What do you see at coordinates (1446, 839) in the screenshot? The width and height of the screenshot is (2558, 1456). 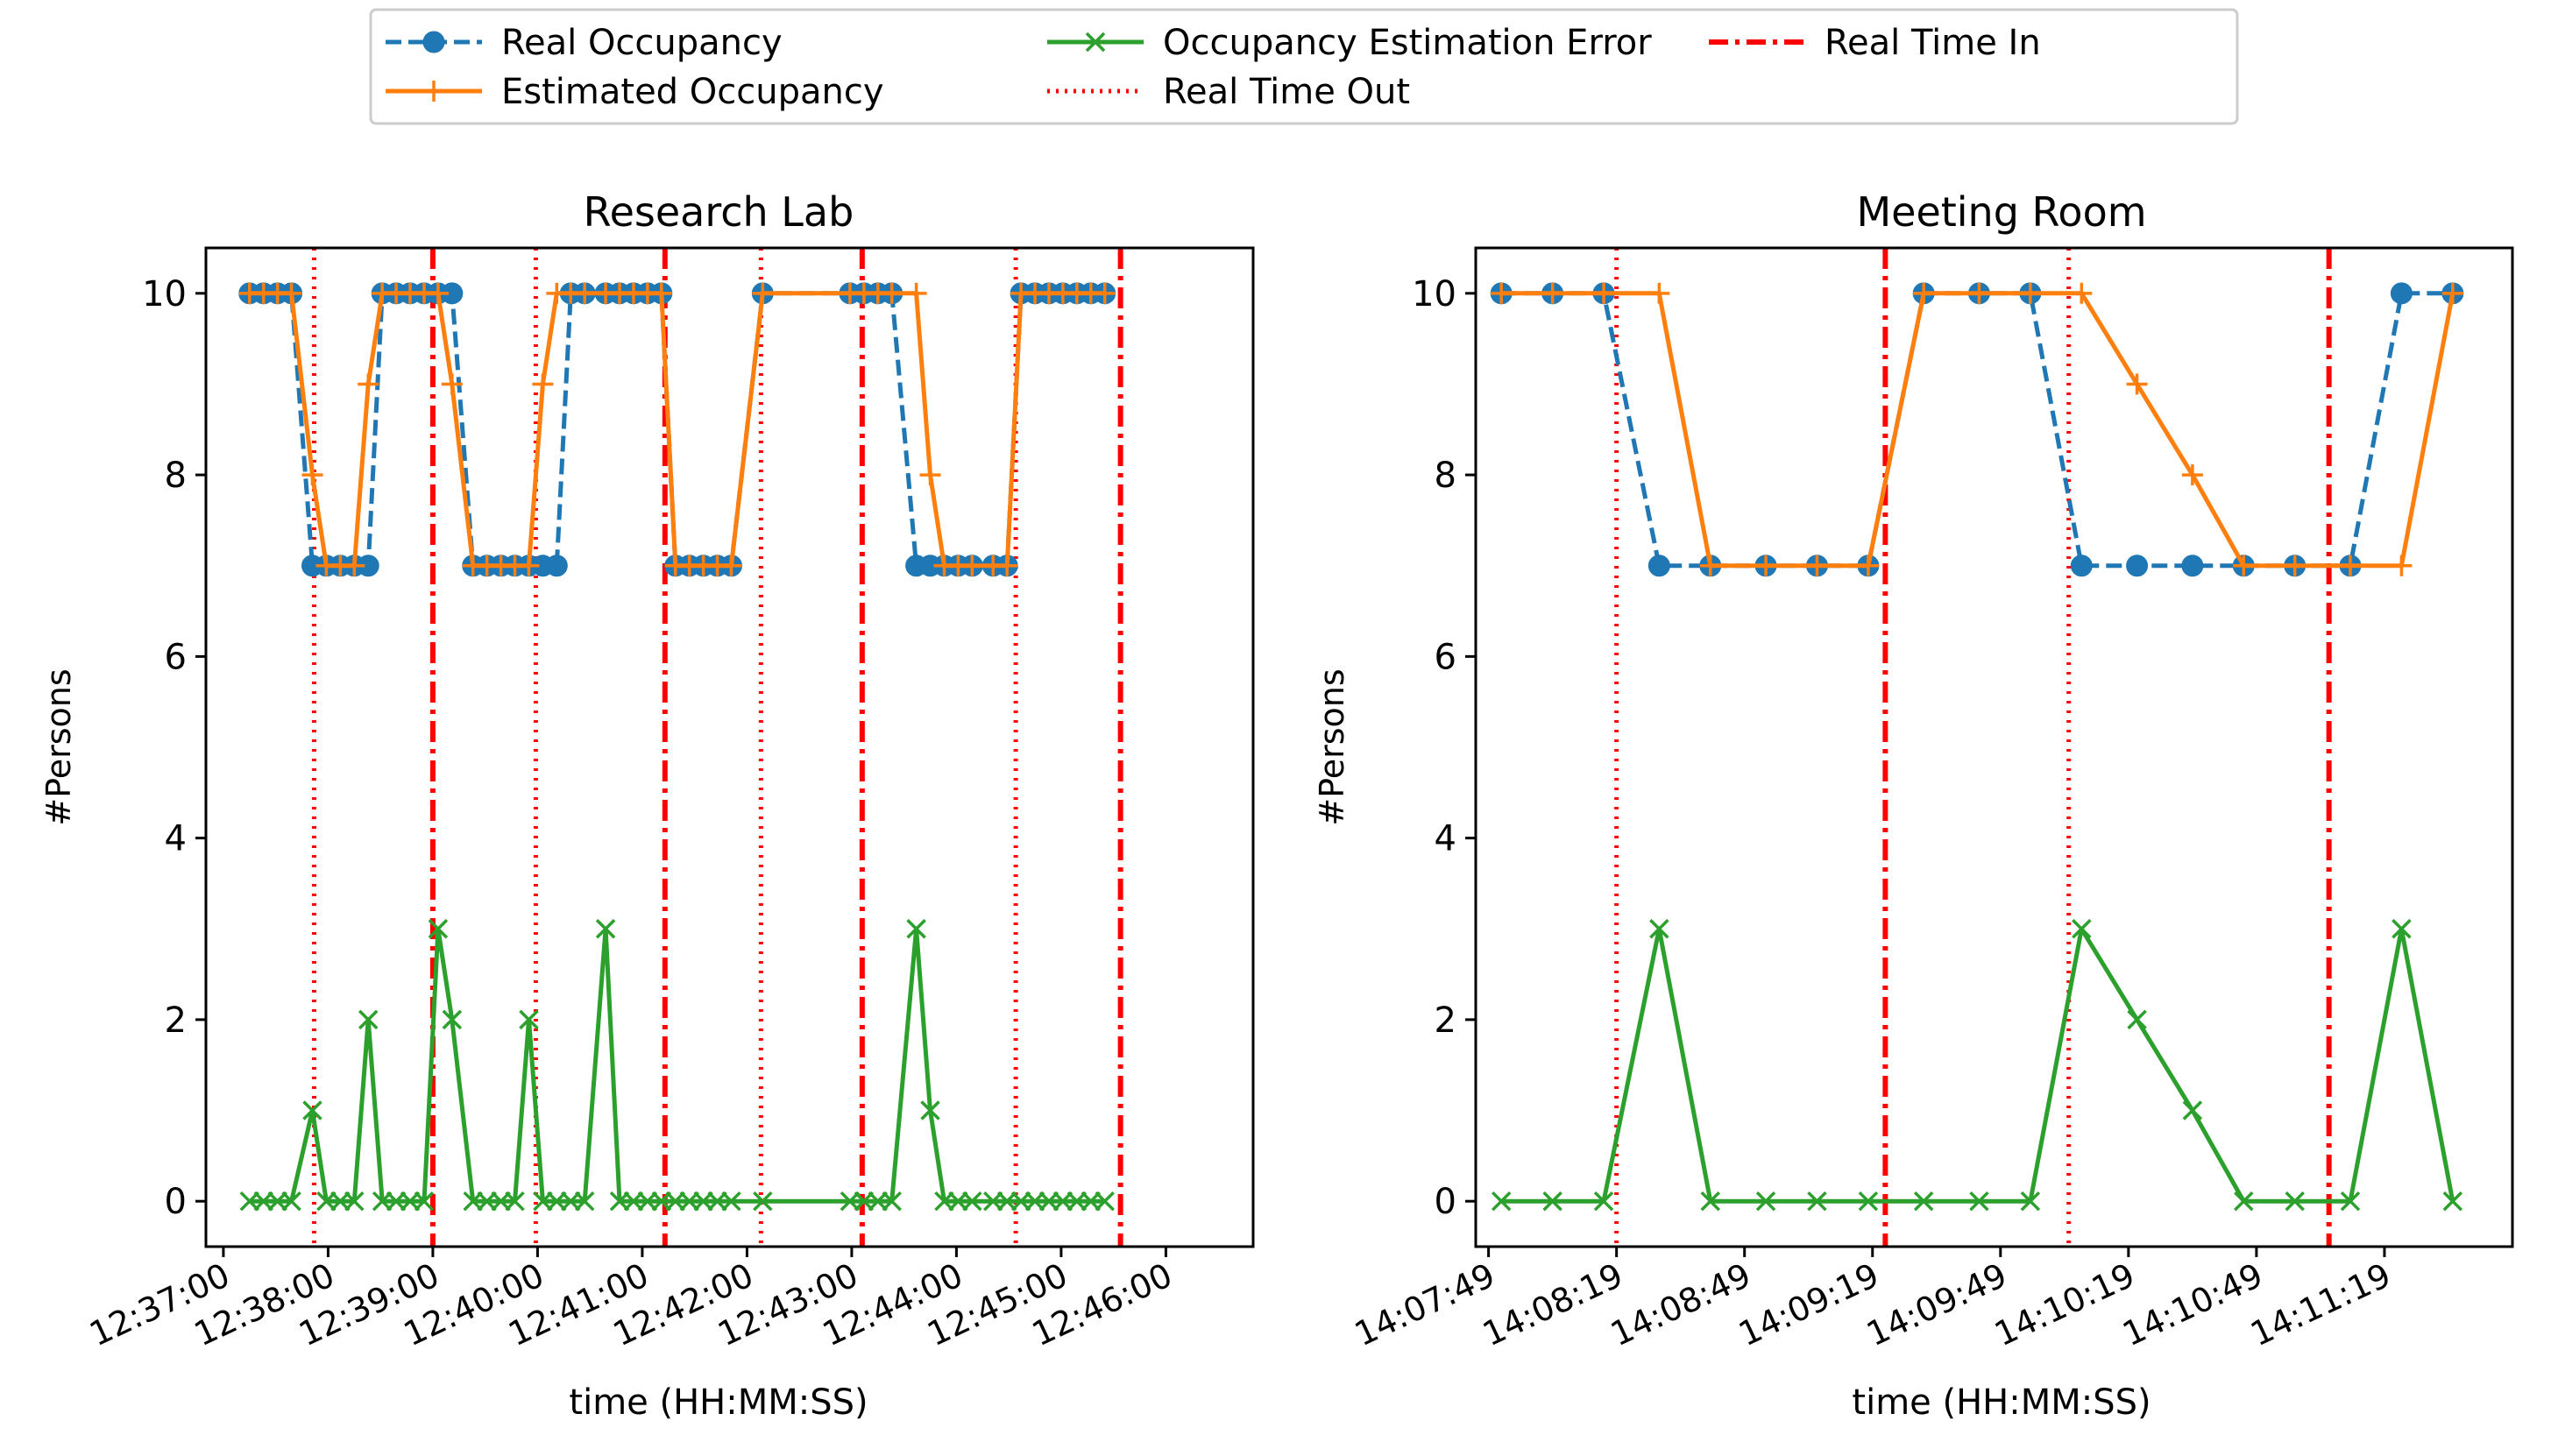 I see `y-tick-label-meeting-room: 4` at bounding box center [1446, 839].